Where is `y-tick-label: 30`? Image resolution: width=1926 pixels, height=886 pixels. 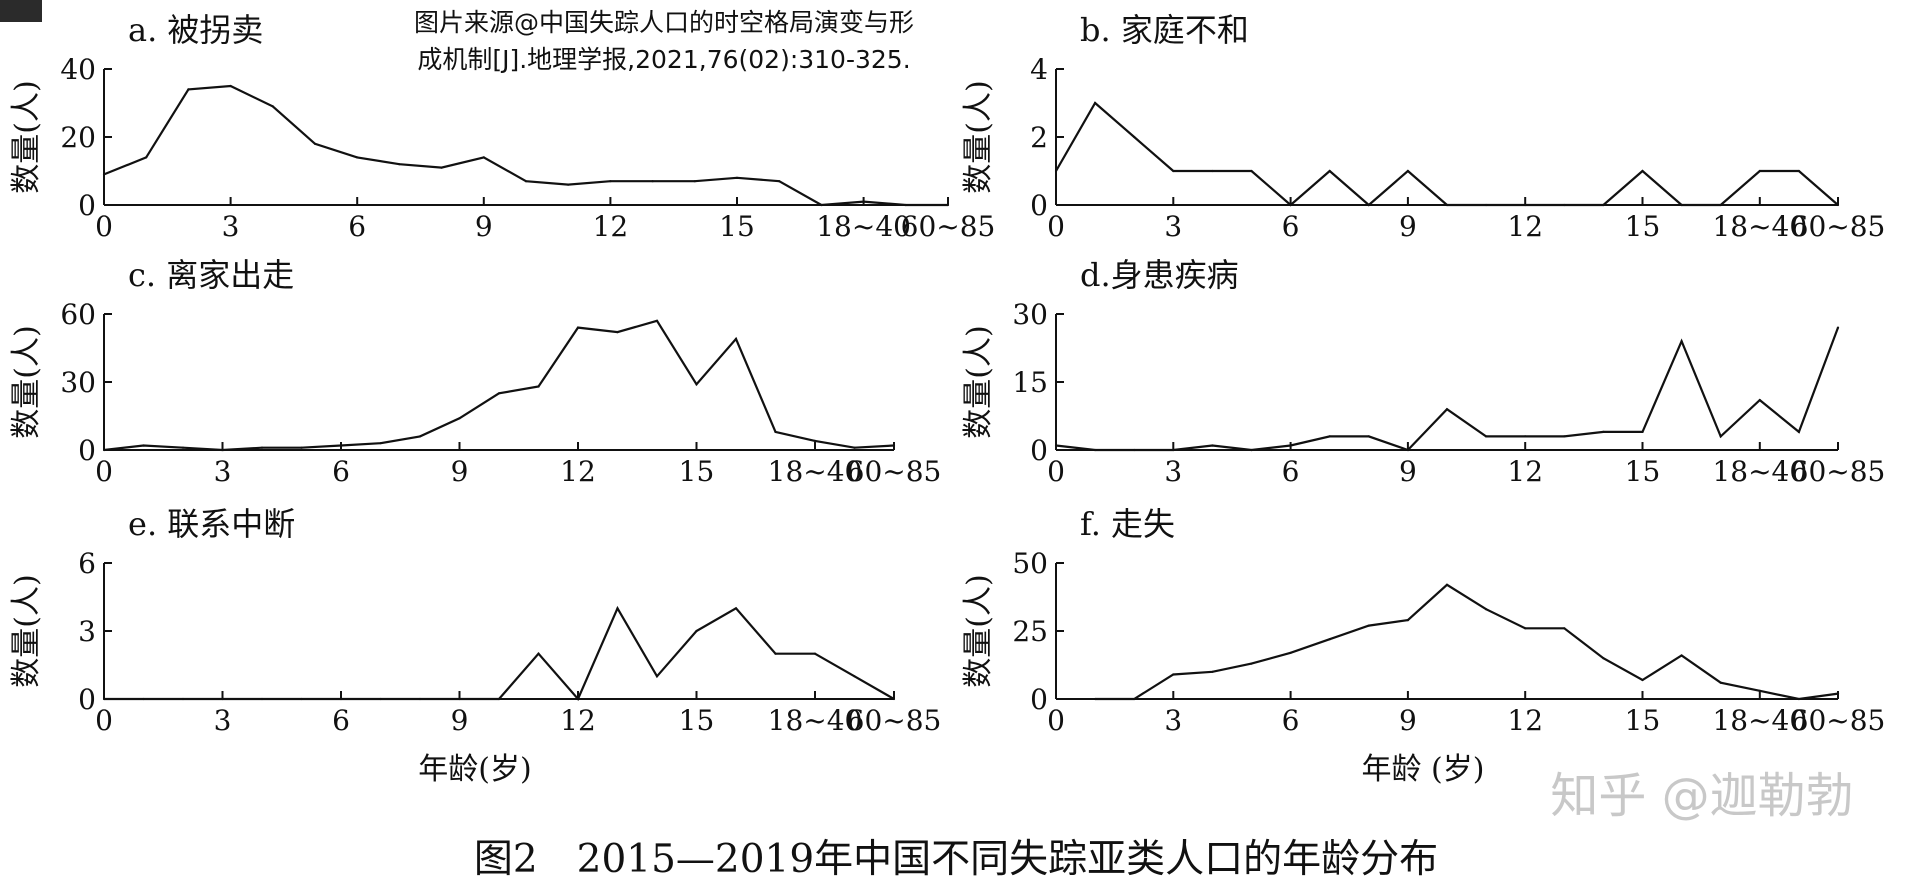 y-tick-label: 30 is located at coordinates (1030, 314).